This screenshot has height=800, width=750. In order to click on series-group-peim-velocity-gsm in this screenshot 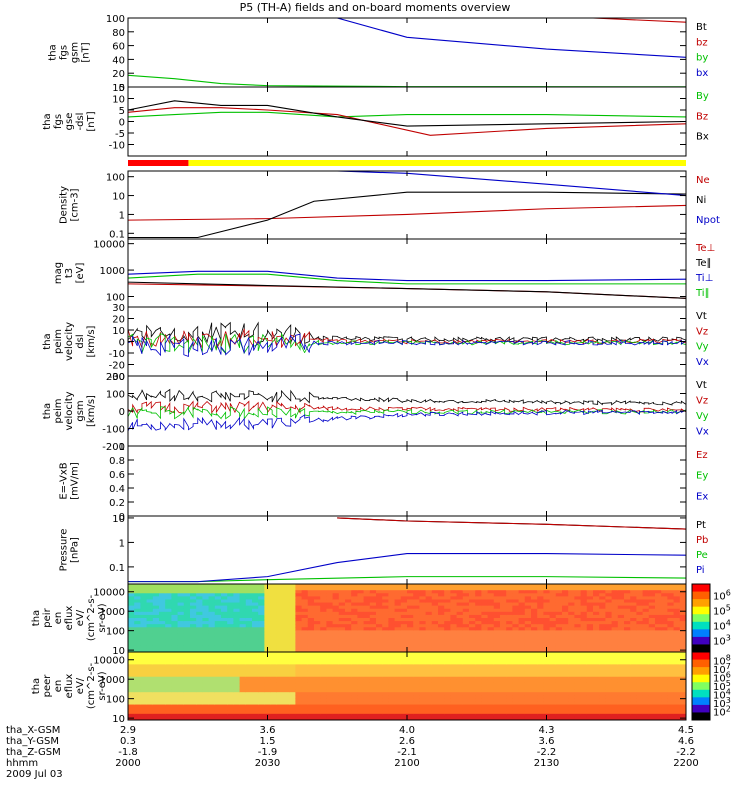, I will do `click(407, 410)`.